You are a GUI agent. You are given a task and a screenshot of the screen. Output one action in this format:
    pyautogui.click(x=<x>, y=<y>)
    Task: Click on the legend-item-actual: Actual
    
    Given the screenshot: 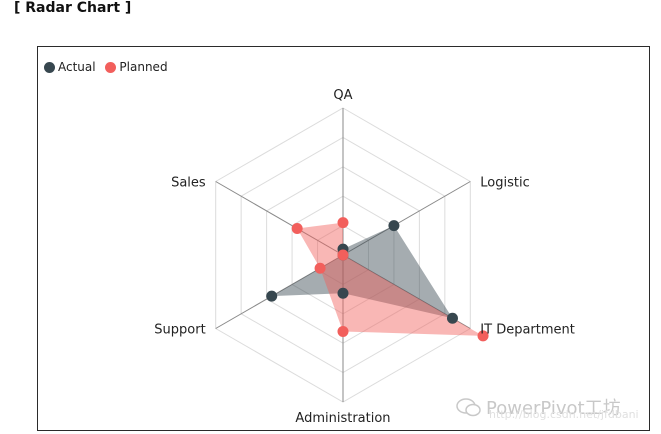 What is the action you would take?
    pyautogui.click(x=70, y=67)
    